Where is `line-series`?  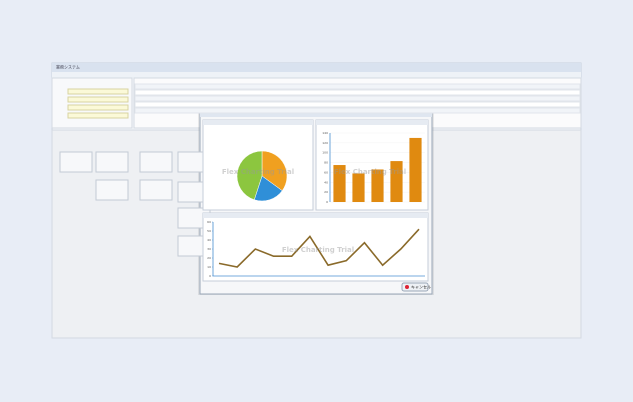 line-series is located at coordinates (319, 248).